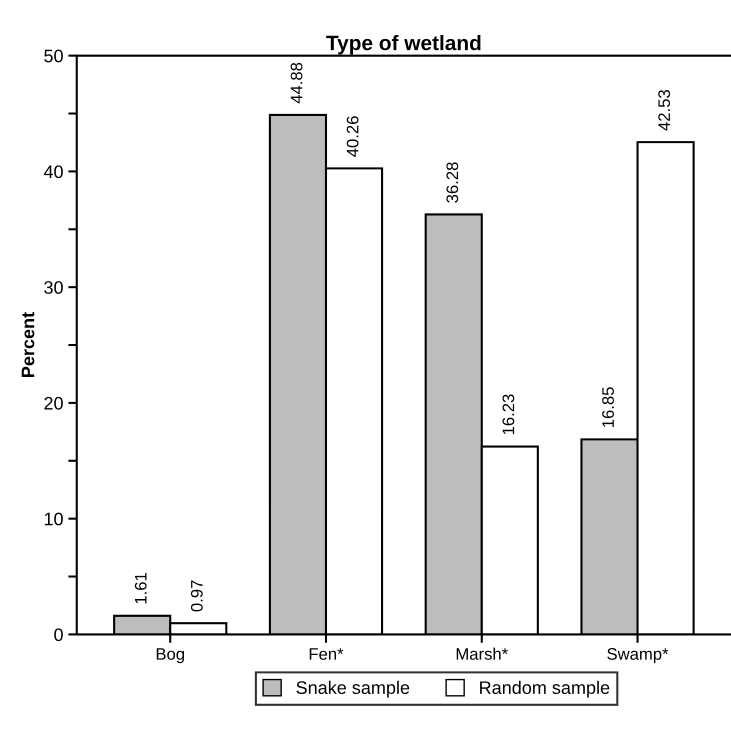  What do you see at coordinates (58, 635) in the screenshot?
I see `y-tick-label: 0` at bounding box center [58, 635].